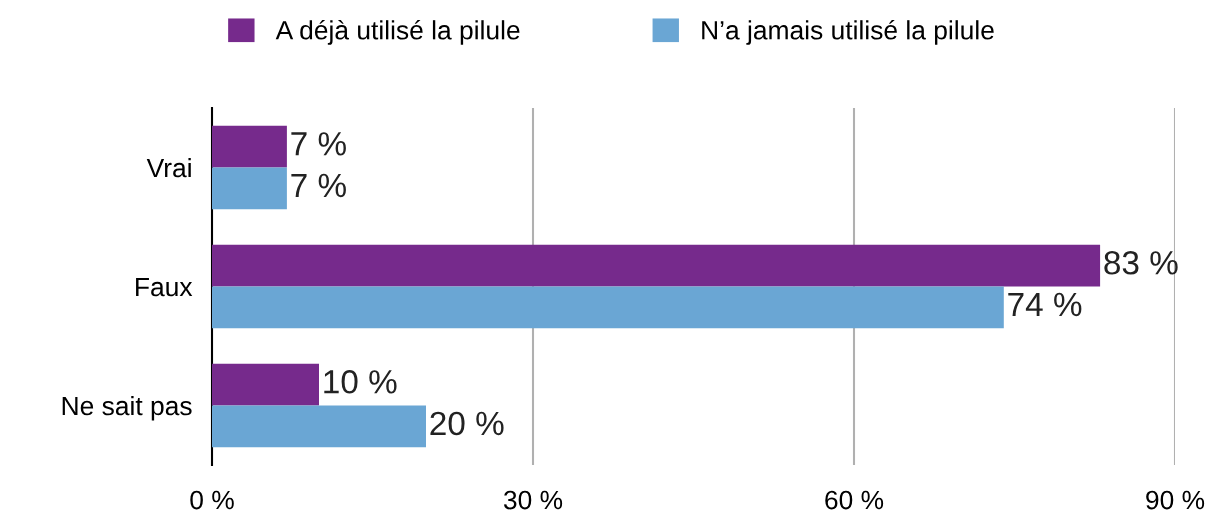 This screenshot has width=1223, height=511. What do you see at coordinates (360, 382) in the screenshot?
I see `data-label: 10 %` at bounding box center [360, 382].